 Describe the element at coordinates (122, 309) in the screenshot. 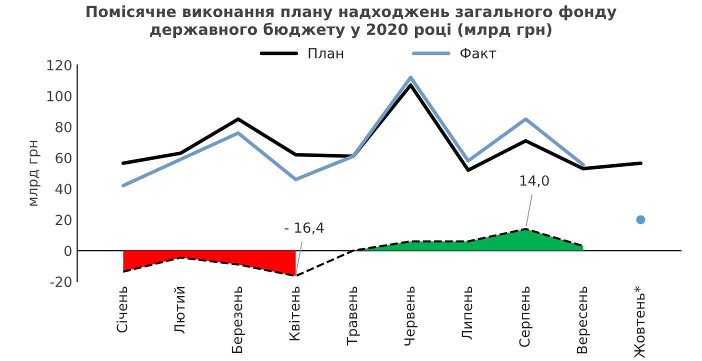

I see `x-tick-label: Січень` at that location.